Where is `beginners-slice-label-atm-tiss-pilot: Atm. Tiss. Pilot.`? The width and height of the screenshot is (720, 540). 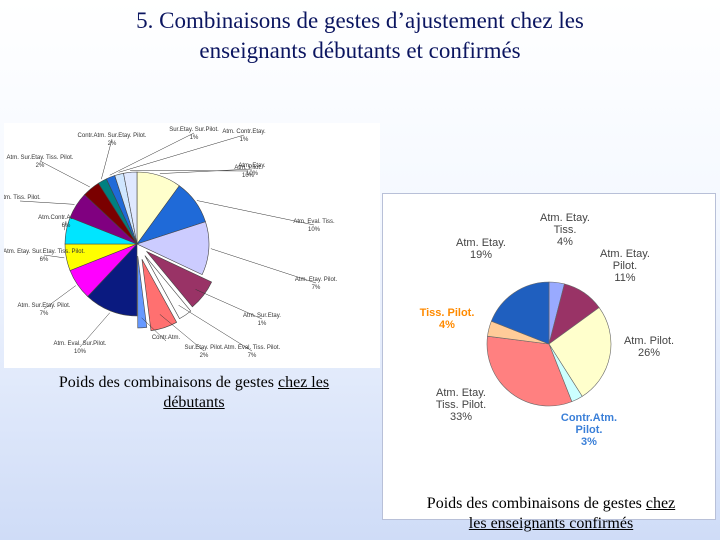 beginners-slice-label-atm-tiss-pilot: Atm. Tiss. Pilot. is located at coordinates (22, 198).